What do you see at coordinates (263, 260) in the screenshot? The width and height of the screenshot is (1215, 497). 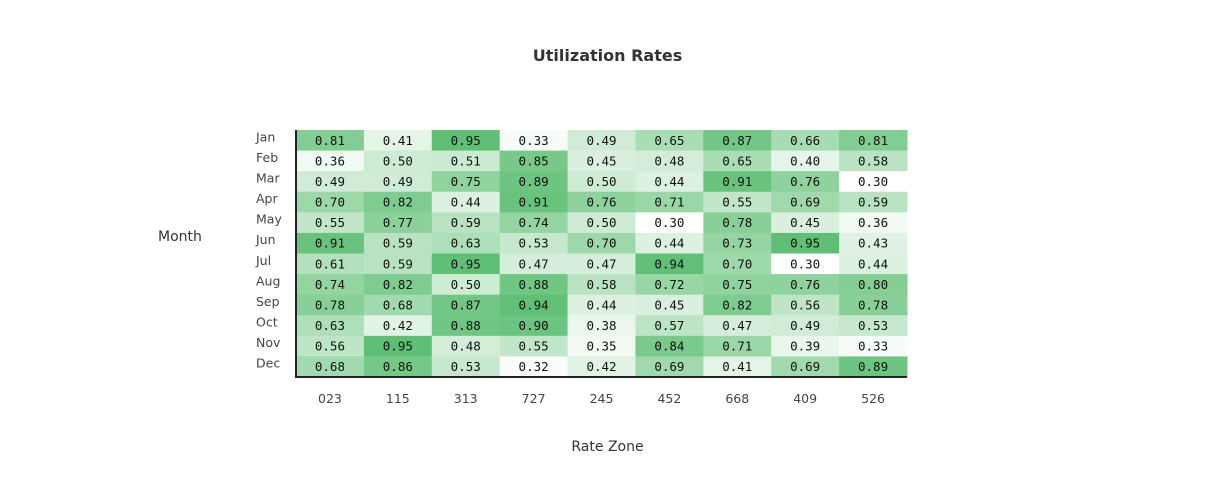 I see `y-tick-label: Jul` at bounding box center [263, 260].